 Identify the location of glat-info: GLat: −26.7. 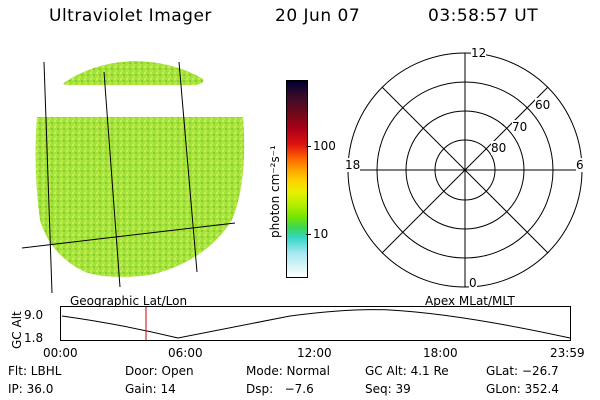
(522, 371).